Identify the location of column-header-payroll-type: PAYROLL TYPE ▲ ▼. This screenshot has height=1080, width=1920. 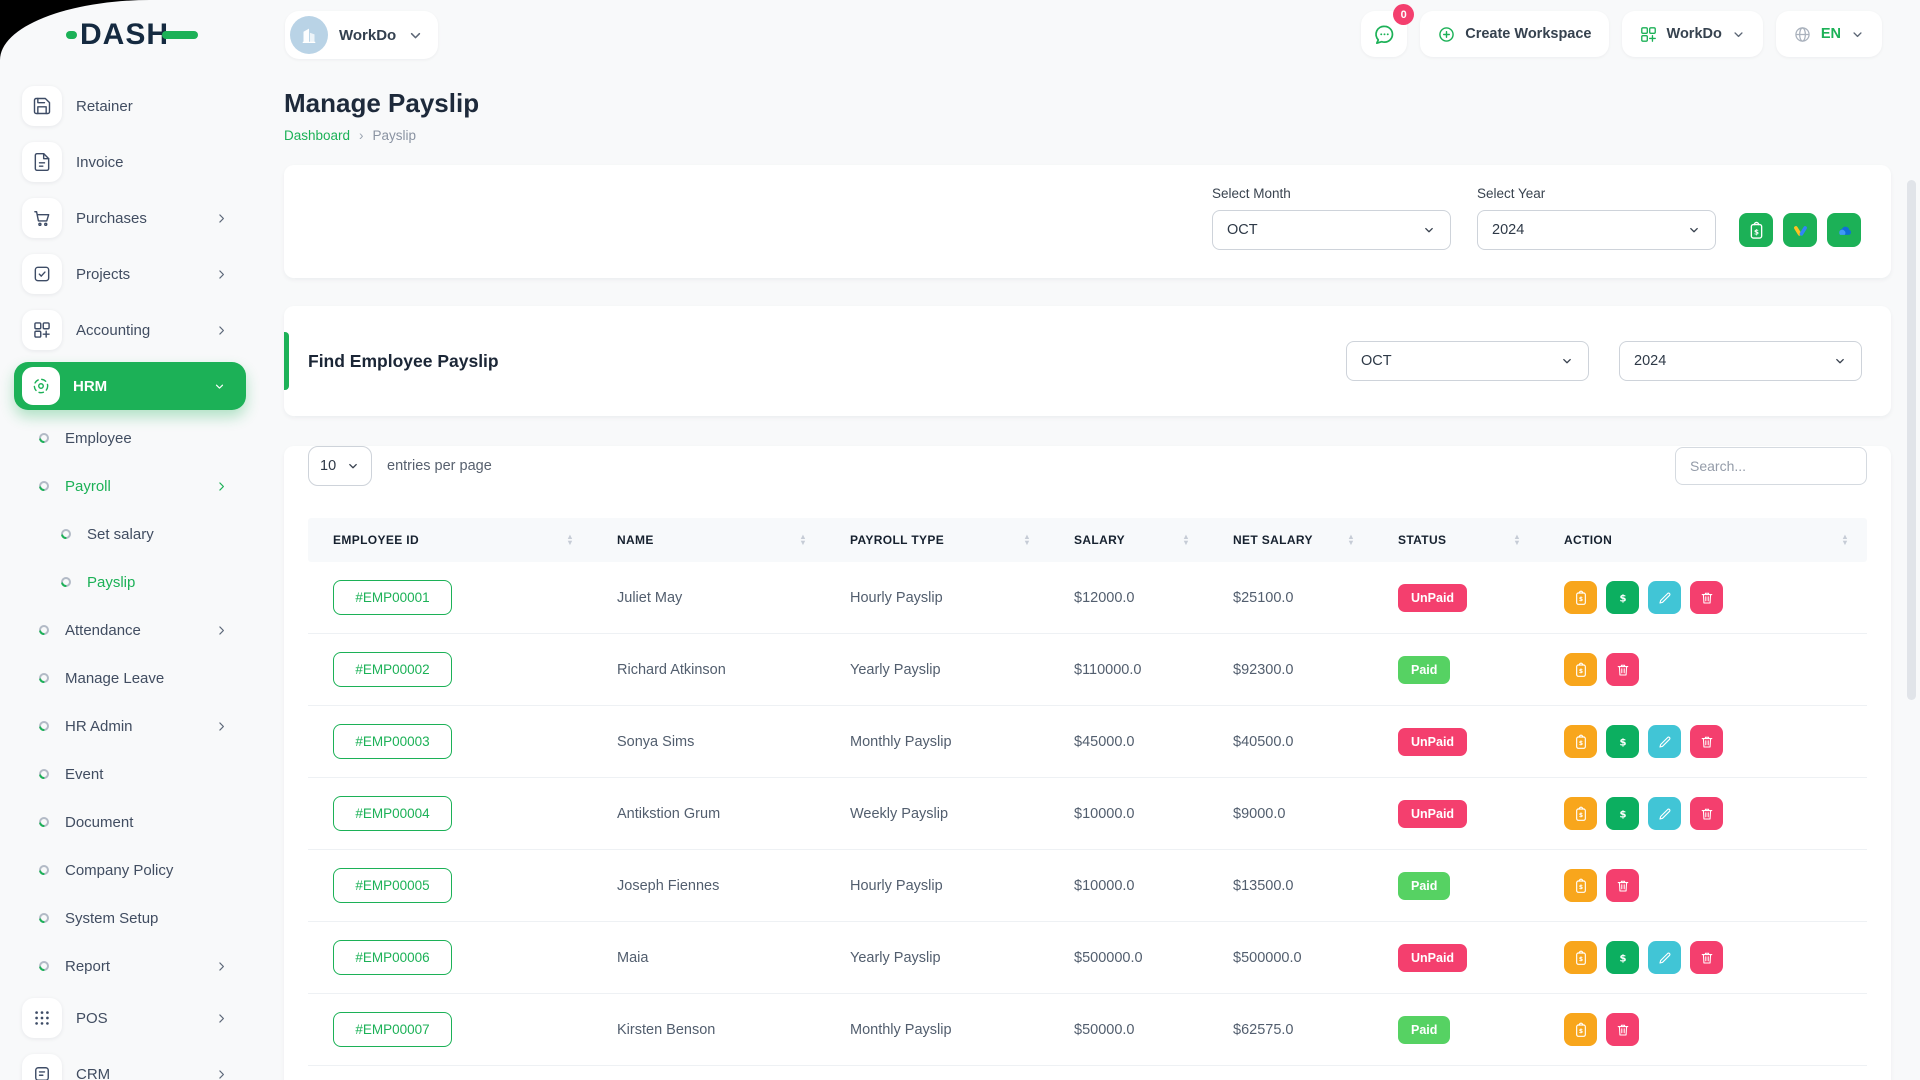
(940, 539).